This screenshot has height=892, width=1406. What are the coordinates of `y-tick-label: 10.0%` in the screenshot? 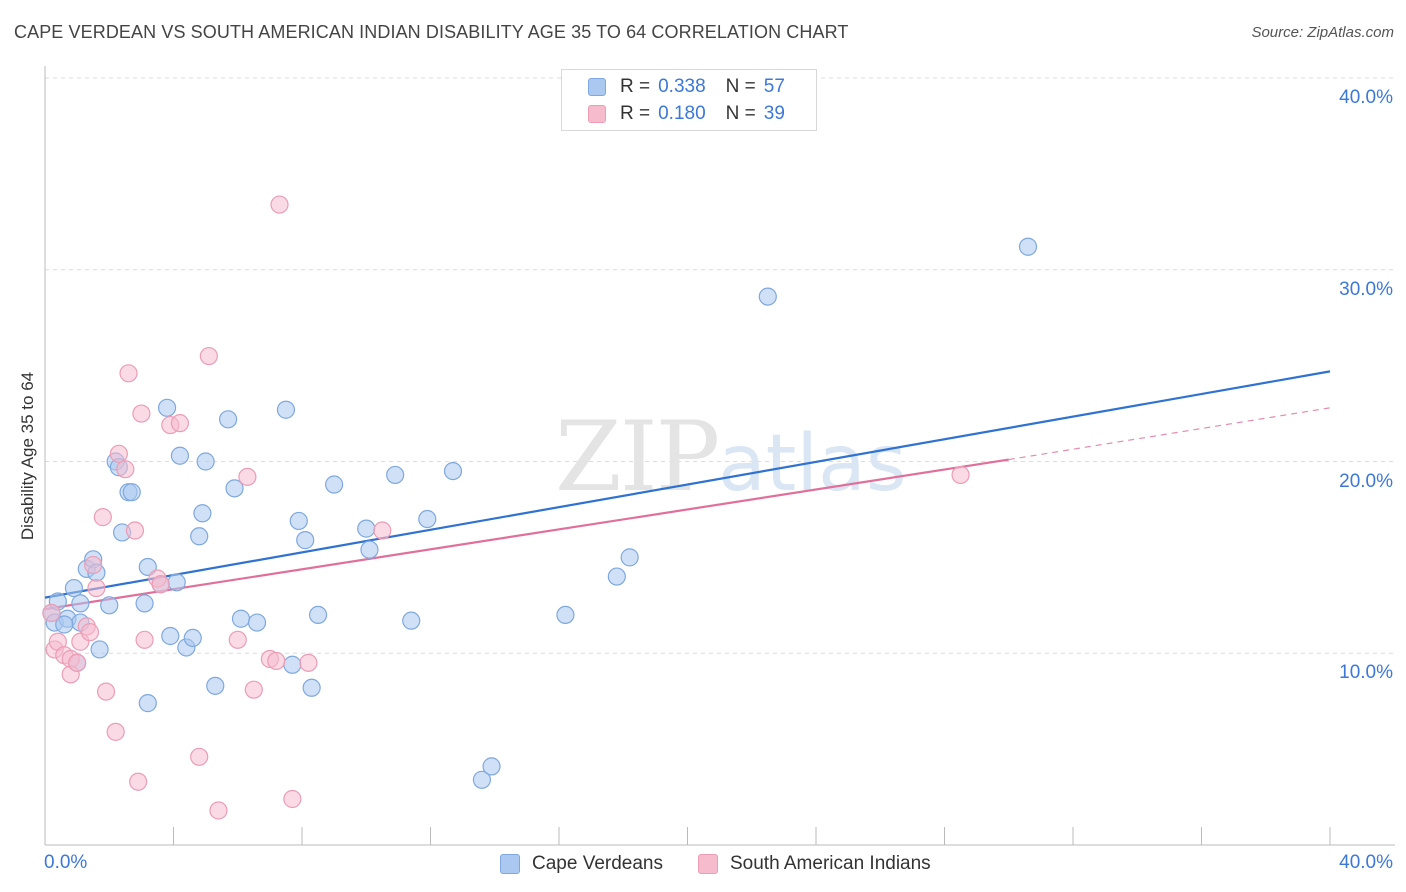 It's located at (1366, 673).